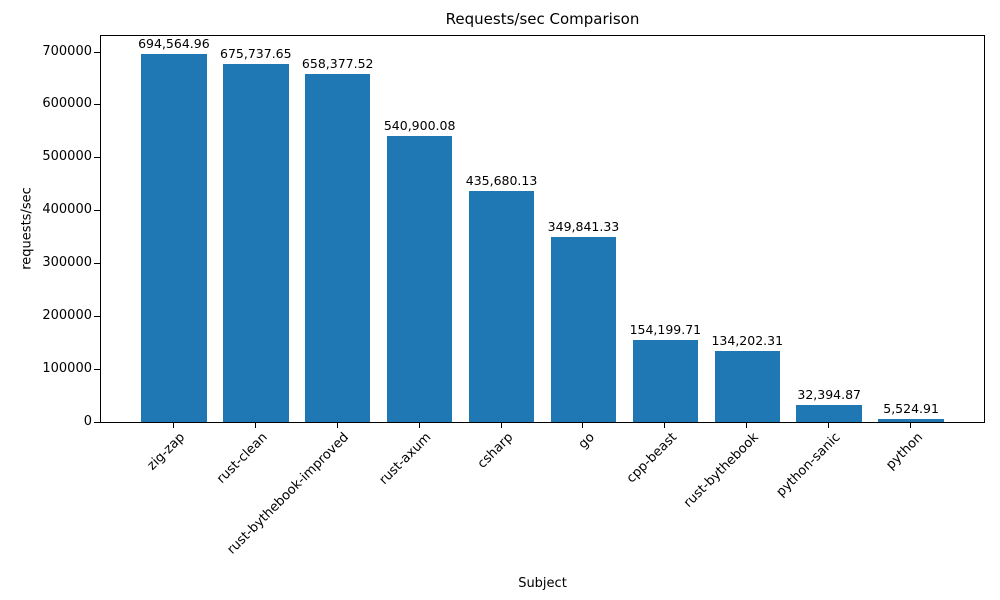  What do you see at coordinates (67, 157) in the screenshot?
I see `y-tick-label: 500000` at bounding box center [67, 157].